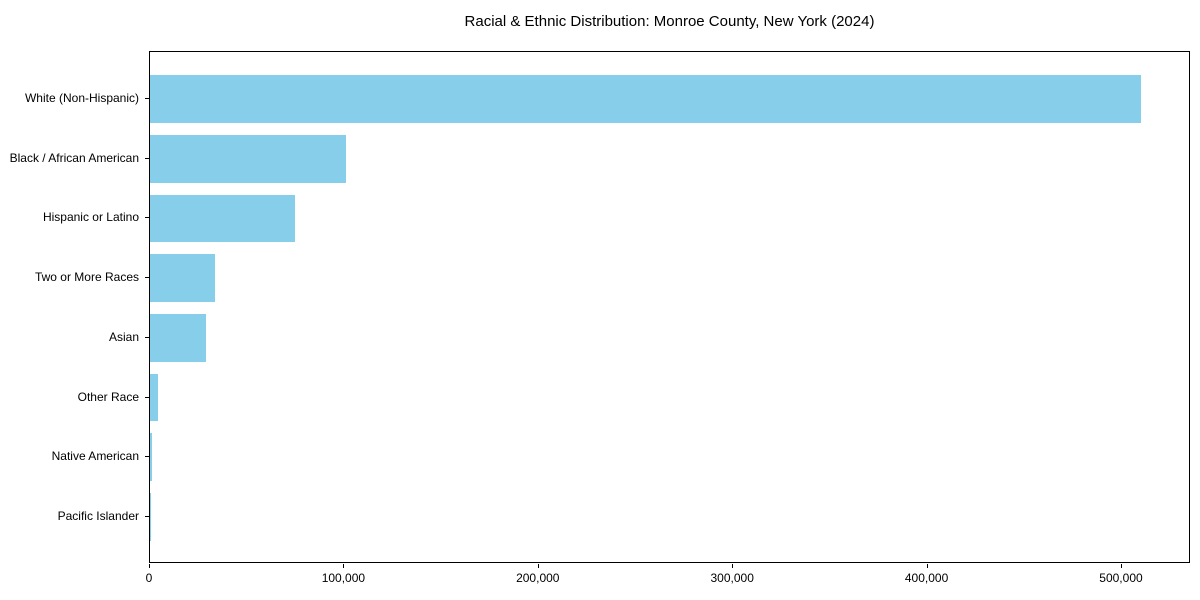  I want to click on bar-two-or-more-races, so click(183, 278).